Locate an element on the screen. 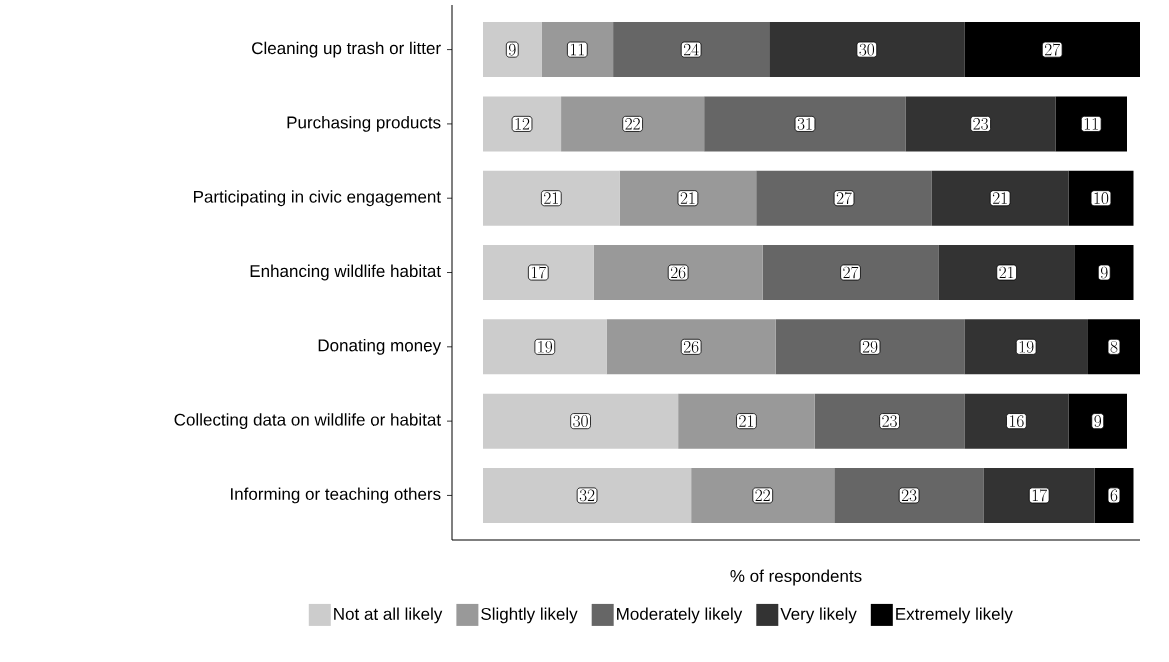 The height and width of the screenshot is (662, 1169). y-tick-label: Collecting data on wildlife or habitat is located at coordinates (307, 421).